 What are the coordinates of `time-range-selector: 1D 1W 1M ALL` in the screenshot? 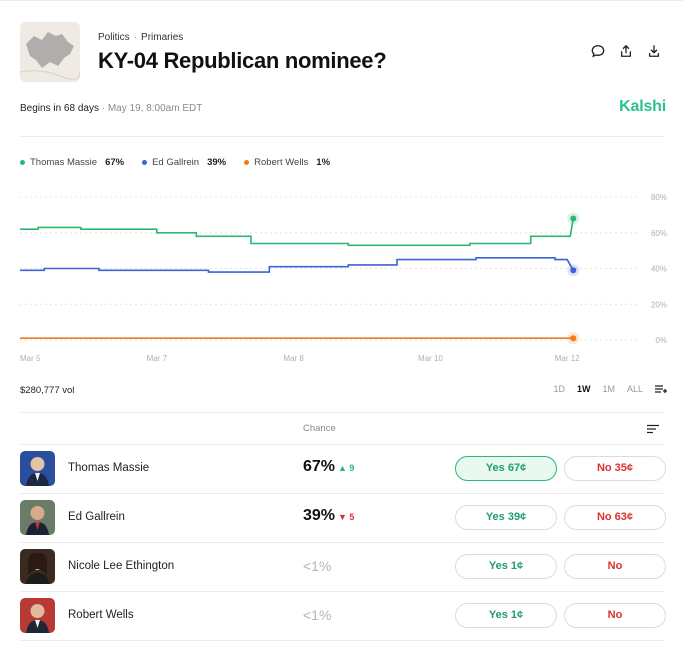 It's located at (610, 389).